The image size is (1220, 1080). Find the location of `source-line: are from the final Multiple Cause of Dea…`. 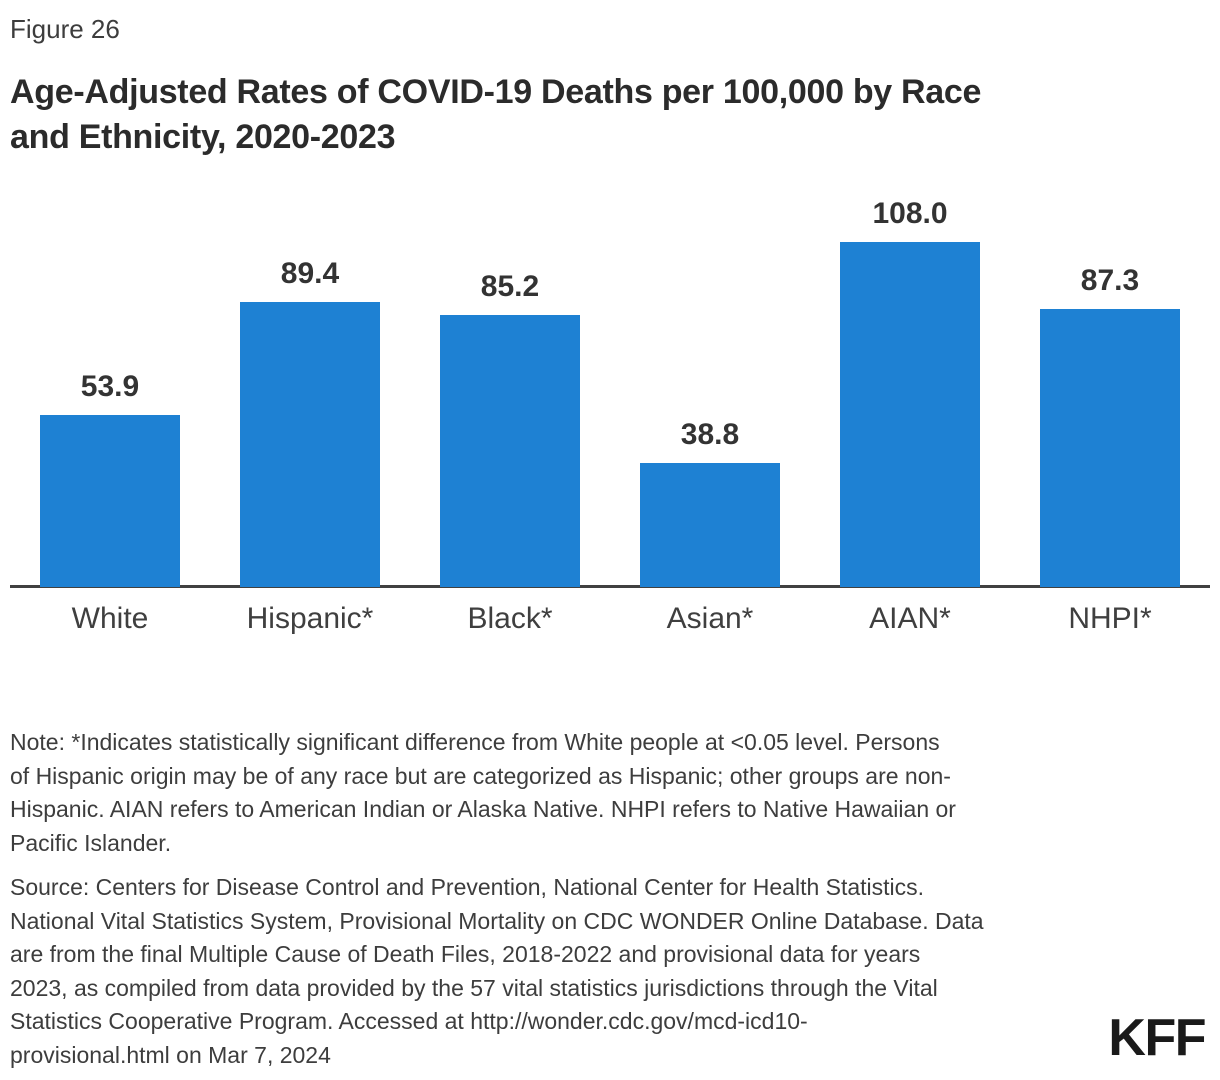

source-line: are from the final Multiple Cause of Dea… is located at coordinates (465, 954).